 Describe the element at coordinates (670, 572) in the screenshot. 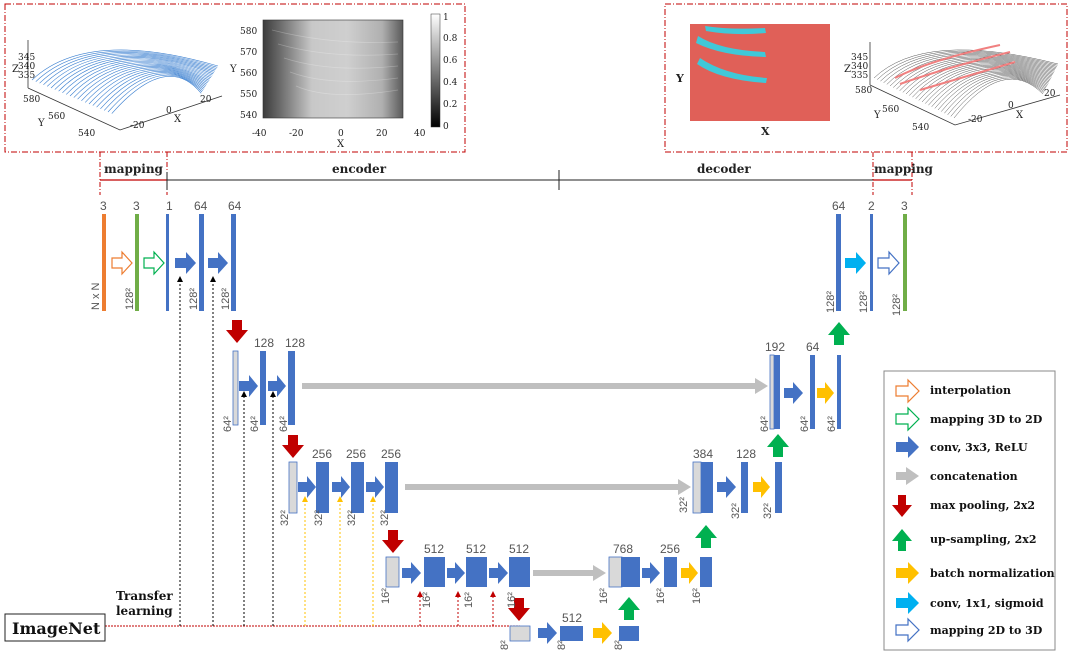

I see `dec-conv16-bar` at that location.